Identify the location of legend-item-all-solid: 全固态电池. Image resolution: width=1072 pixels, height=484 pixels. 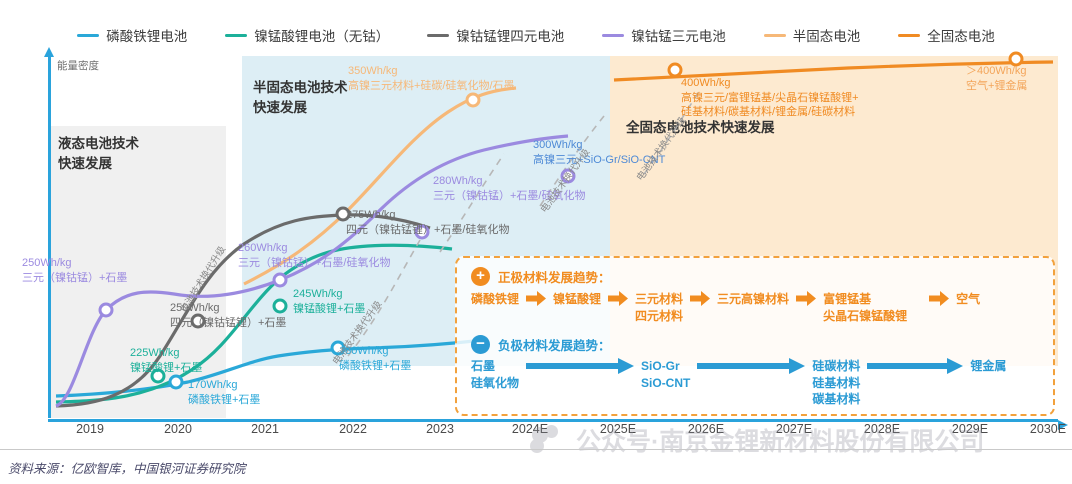
(946, 35).